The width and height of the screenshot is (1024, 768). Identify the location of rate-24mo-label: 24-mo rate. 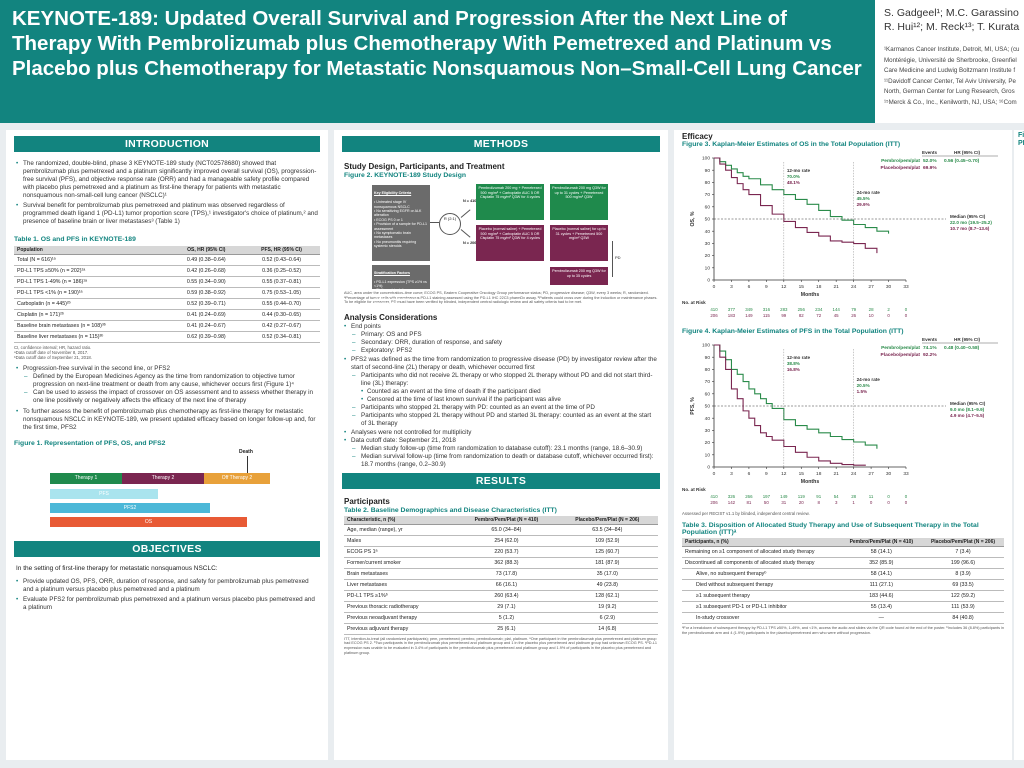
(869, 192).